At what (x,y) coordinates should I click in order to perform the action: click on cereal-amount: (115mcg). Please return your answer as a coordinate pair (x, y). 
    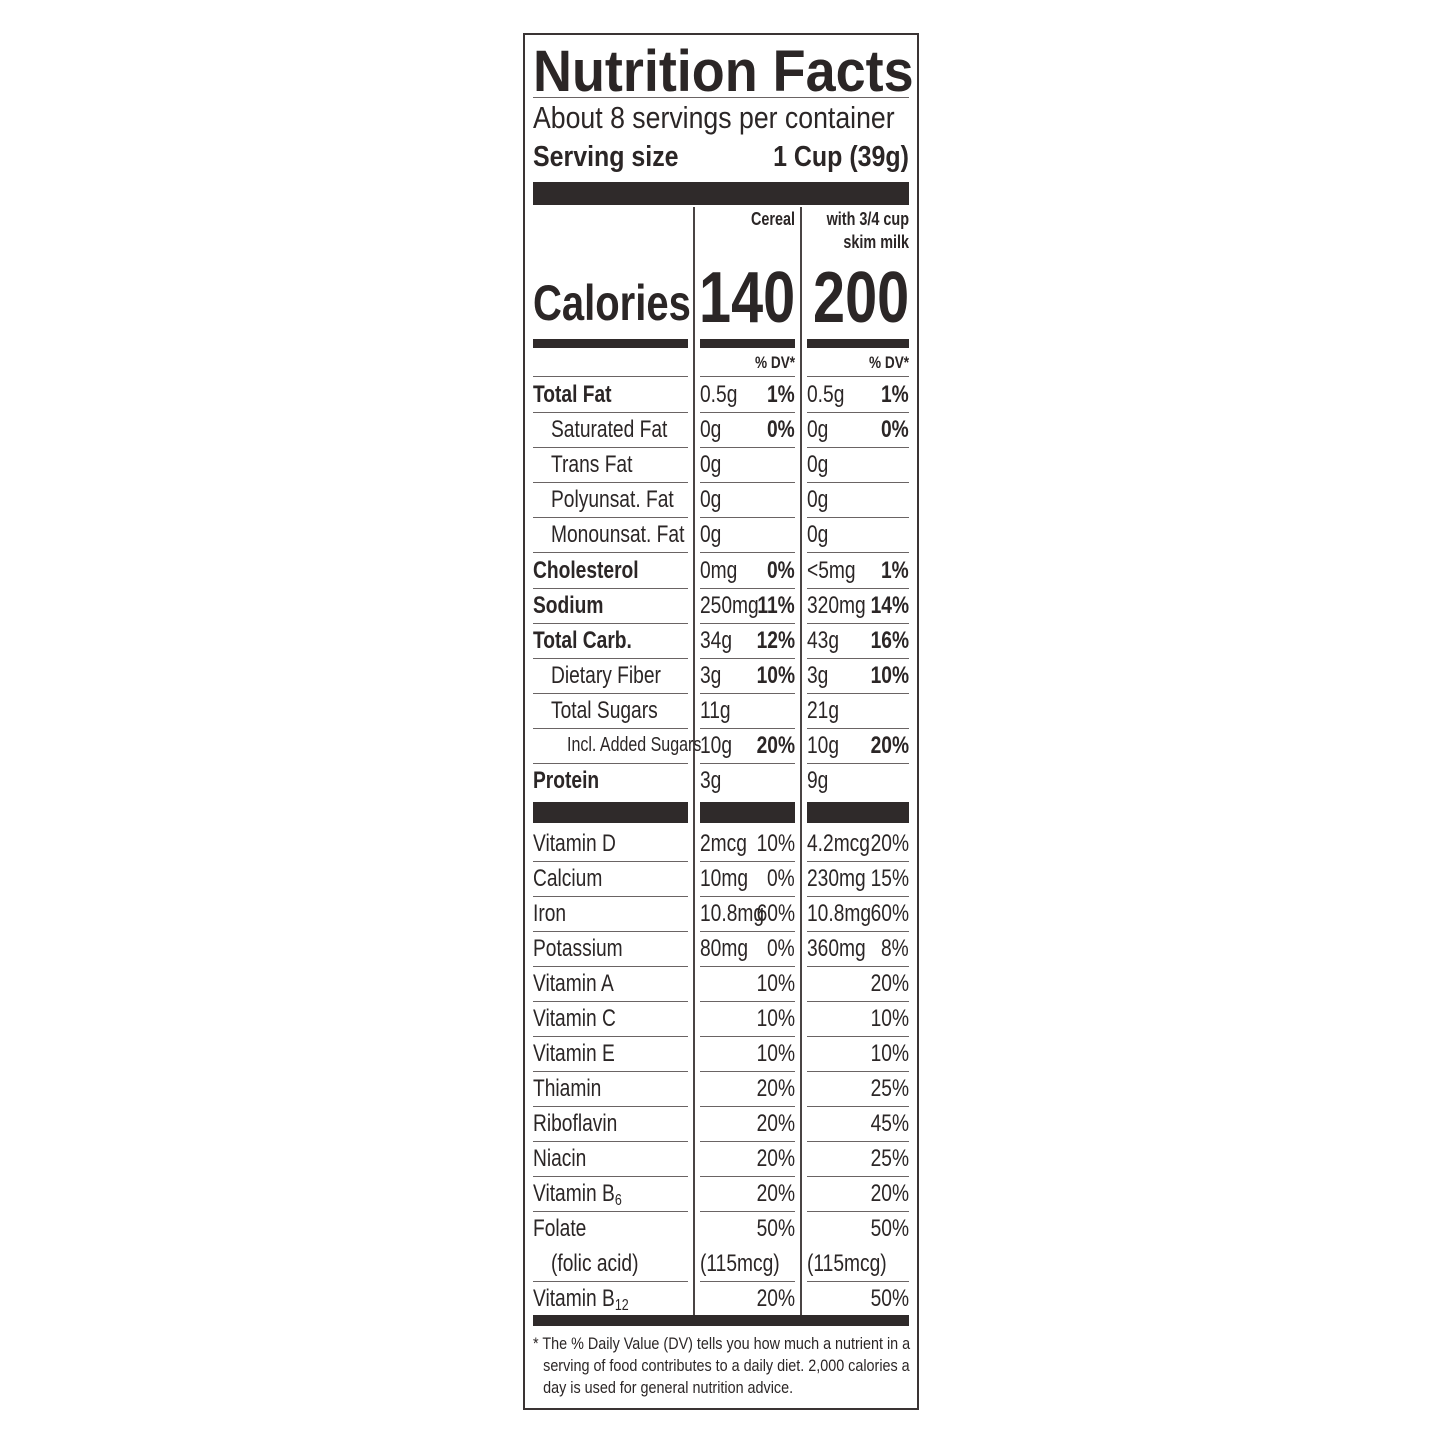
    Looking at the image, I should click on (750, 1263).